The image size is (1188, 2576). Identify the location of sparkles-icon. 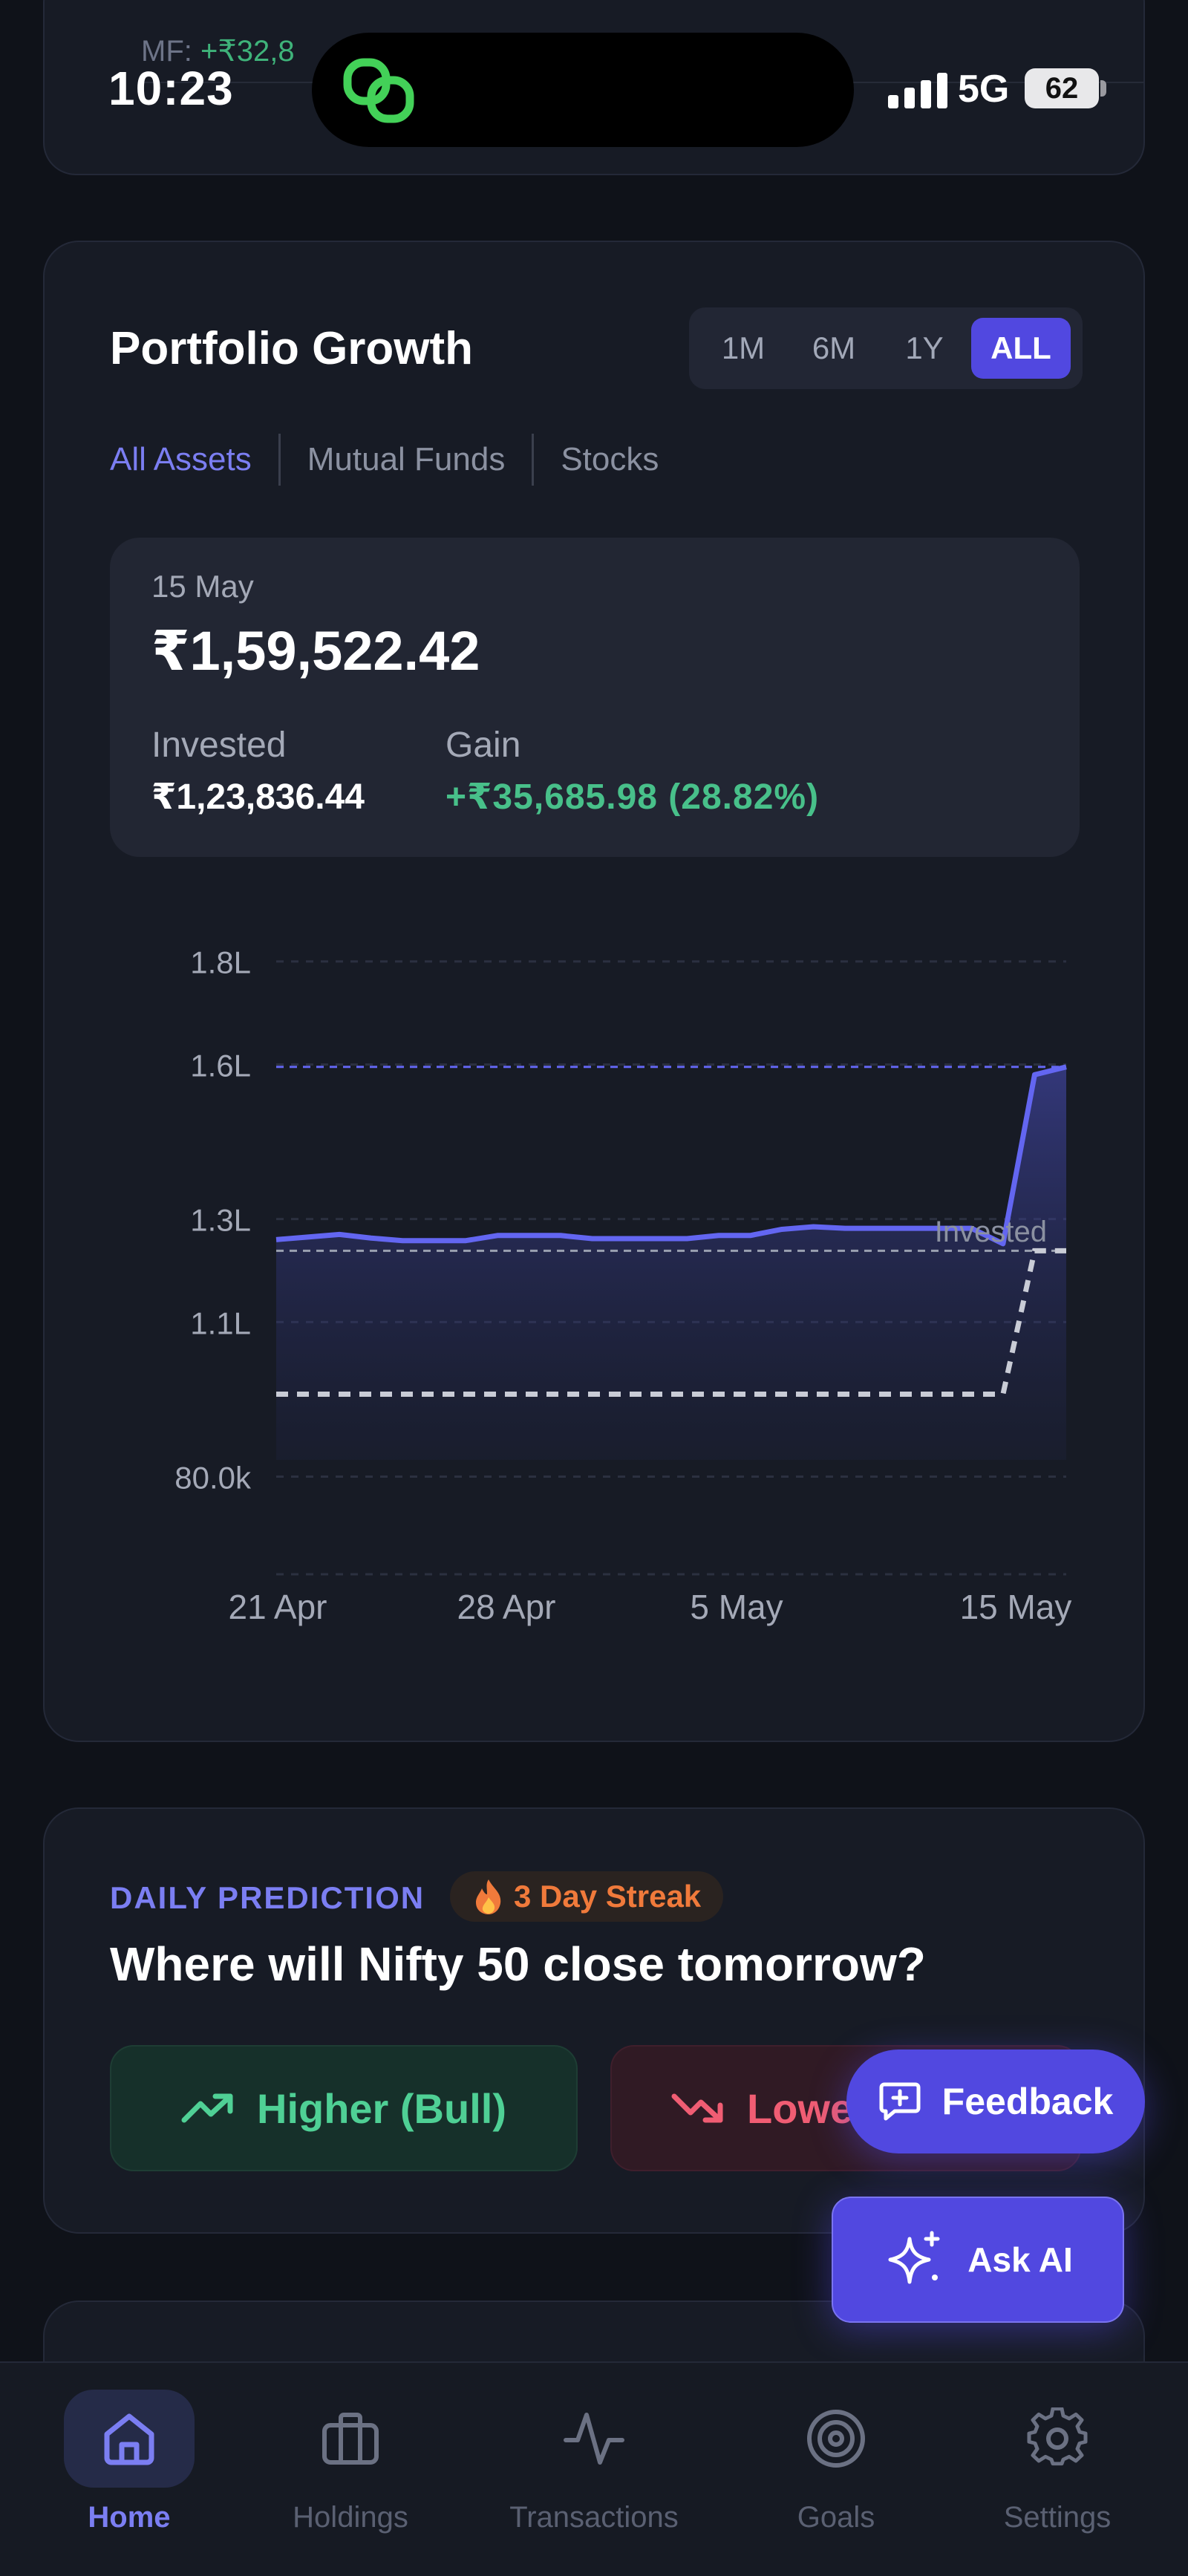
(914, 2257).